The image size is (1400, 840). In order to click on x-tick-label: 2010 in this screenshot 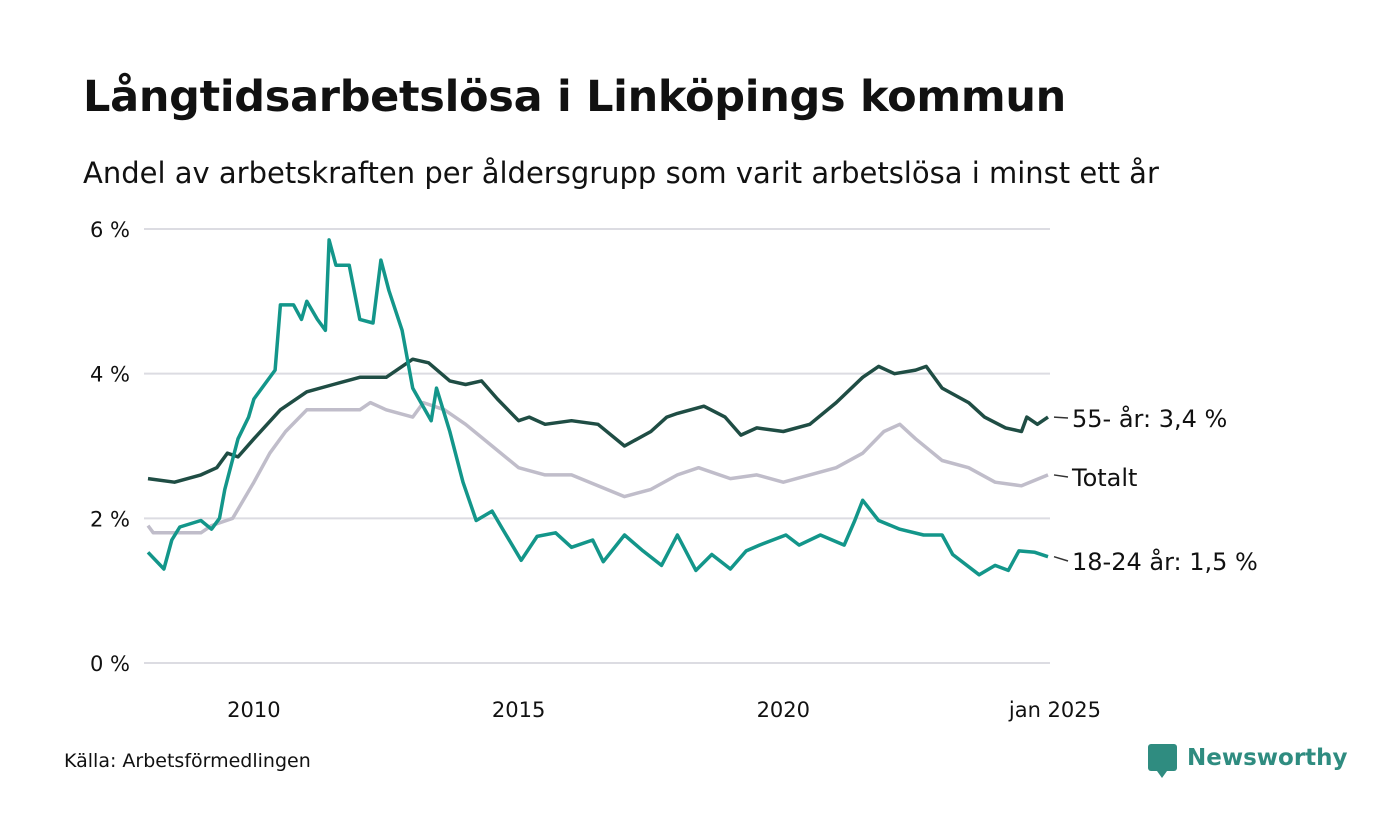, I will do `click(253, 710)`.